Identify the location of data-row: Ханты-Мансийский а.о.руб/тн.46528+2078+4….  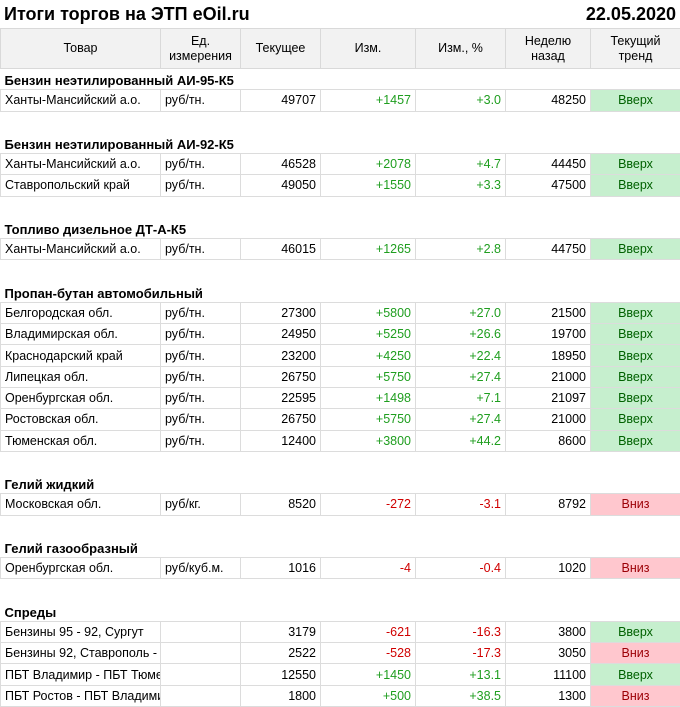
(340, 164).